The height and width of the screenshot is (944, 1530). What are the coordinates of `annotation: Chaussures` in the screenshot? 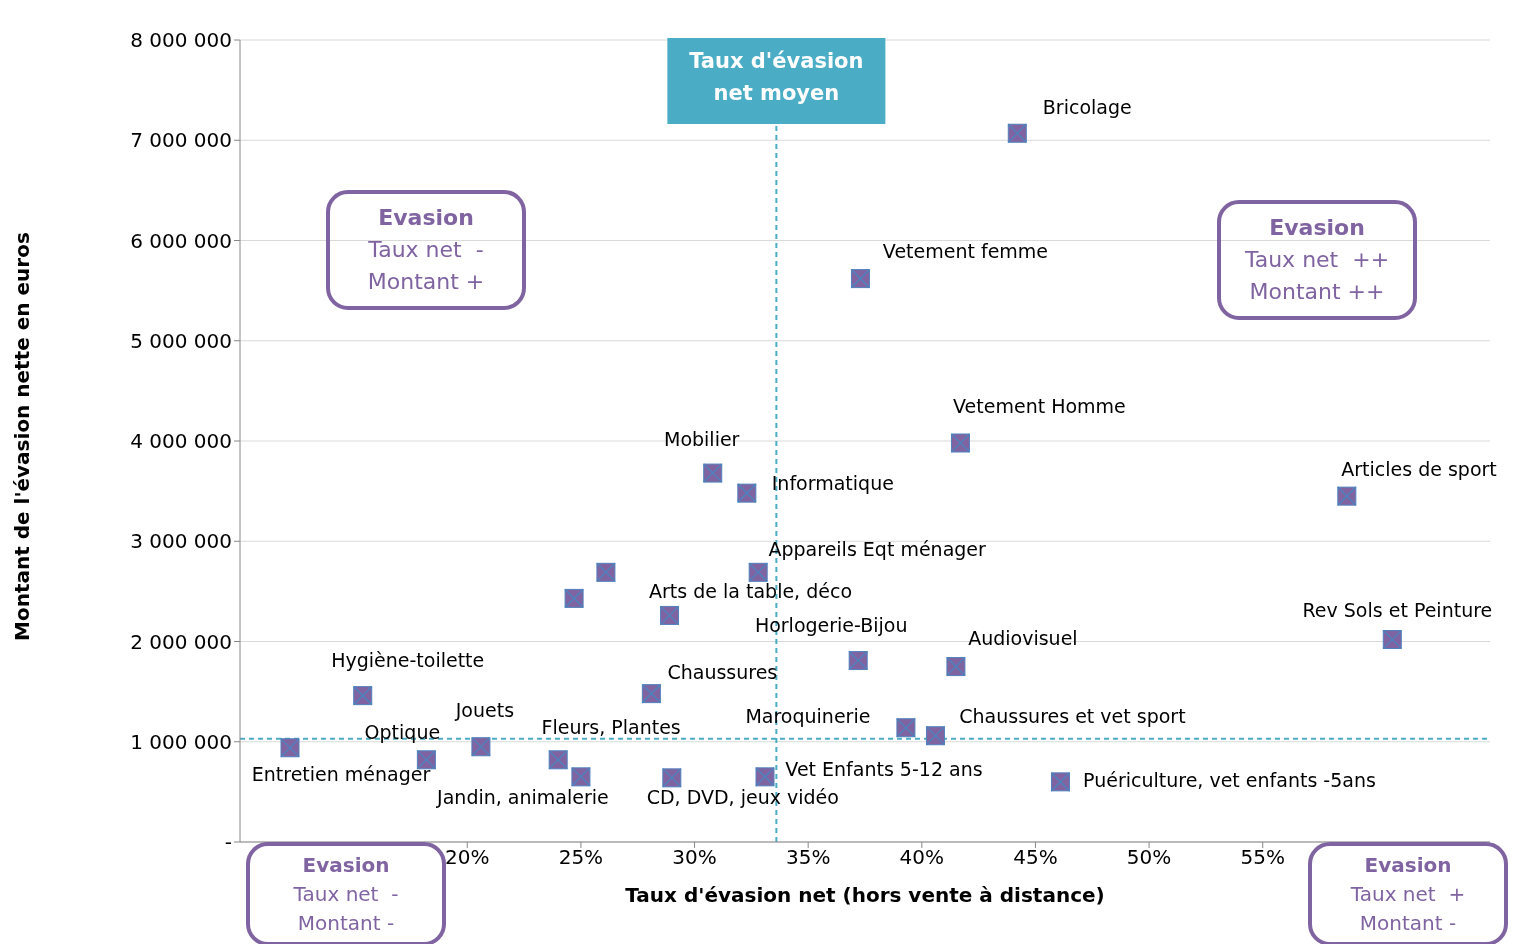 It's located at (722, 672).